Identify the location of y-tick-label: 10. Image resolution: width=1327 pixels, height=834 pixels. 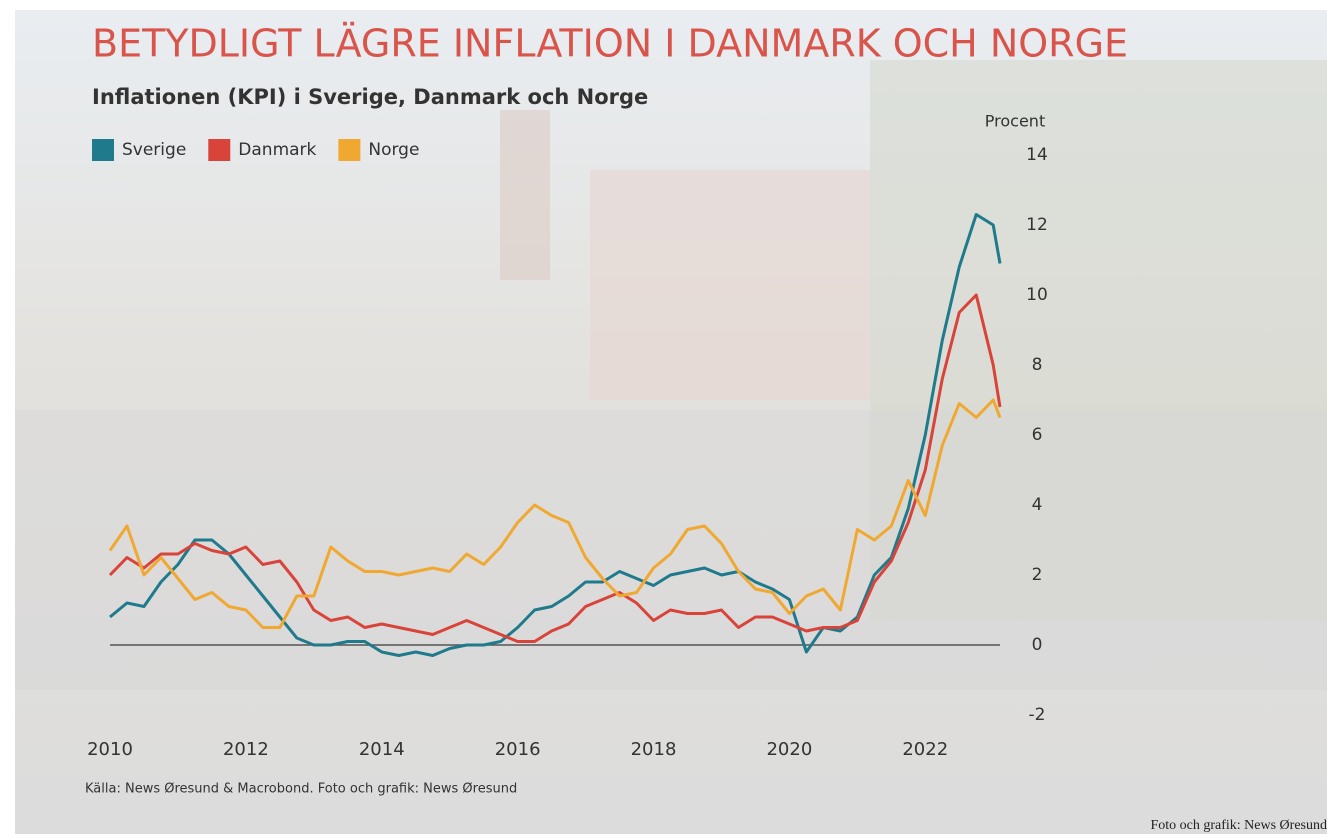
(1037, 295).